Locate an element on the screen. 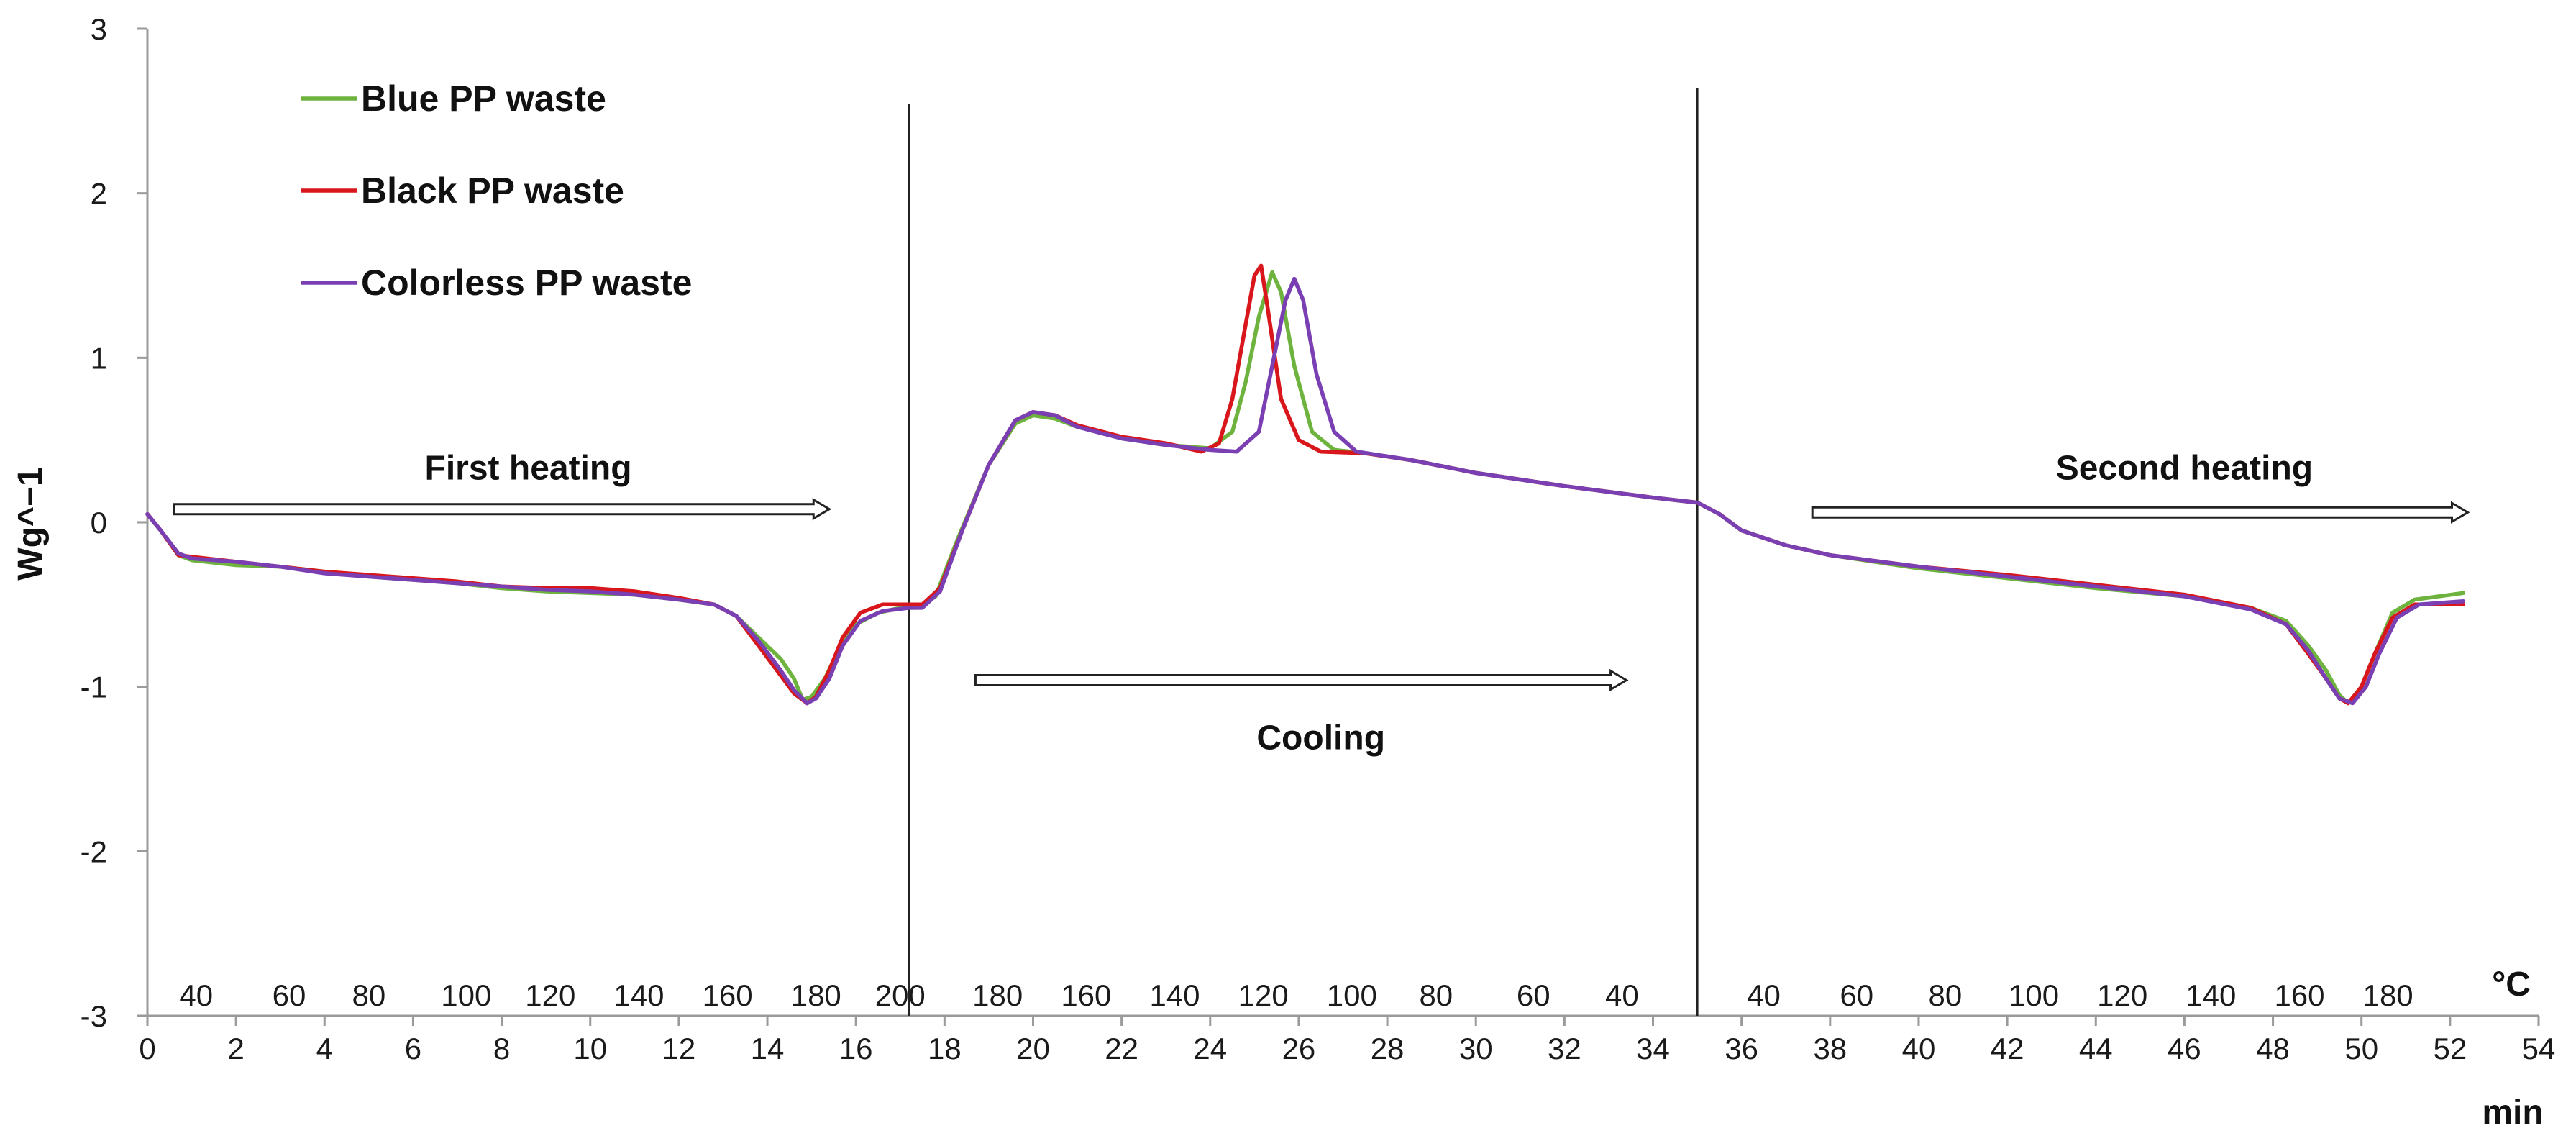  x-tick-label: 20 is located at coordinates (1033, 1048).